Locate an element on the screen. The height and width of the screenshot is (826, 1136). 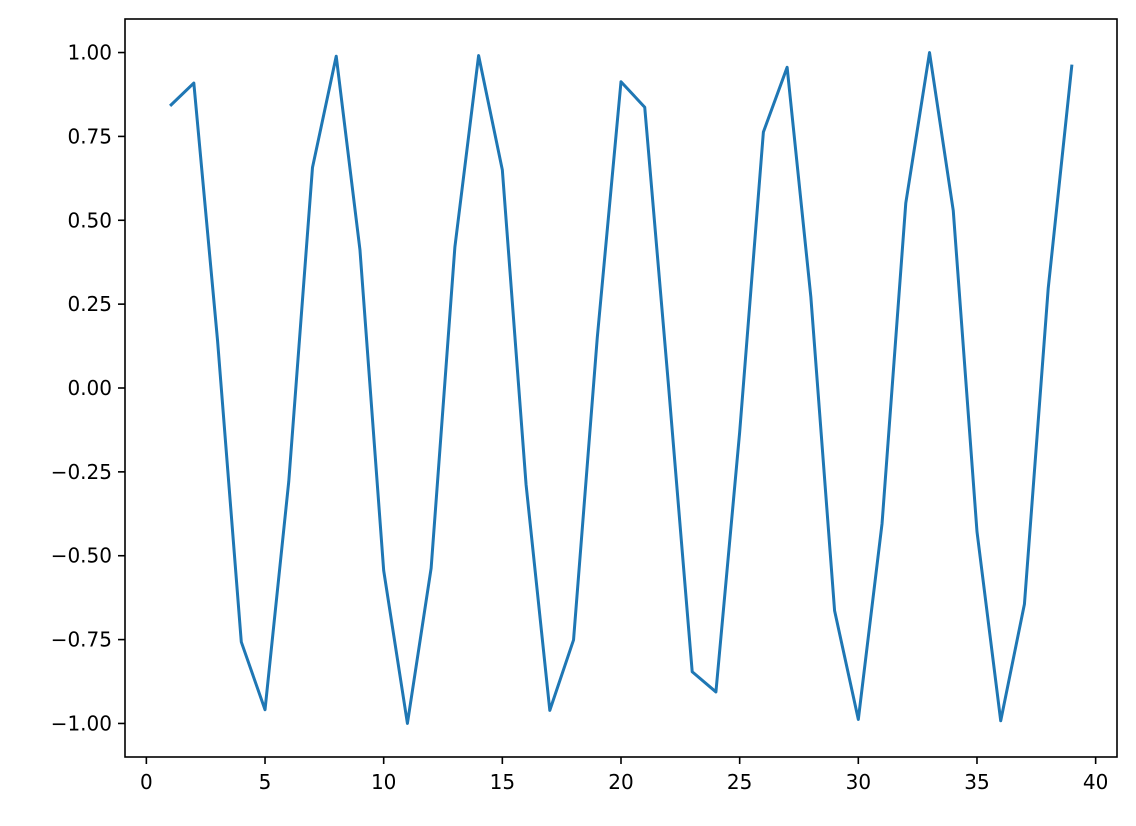
x-tick-label: 10 is located at coordinates (383, 782).